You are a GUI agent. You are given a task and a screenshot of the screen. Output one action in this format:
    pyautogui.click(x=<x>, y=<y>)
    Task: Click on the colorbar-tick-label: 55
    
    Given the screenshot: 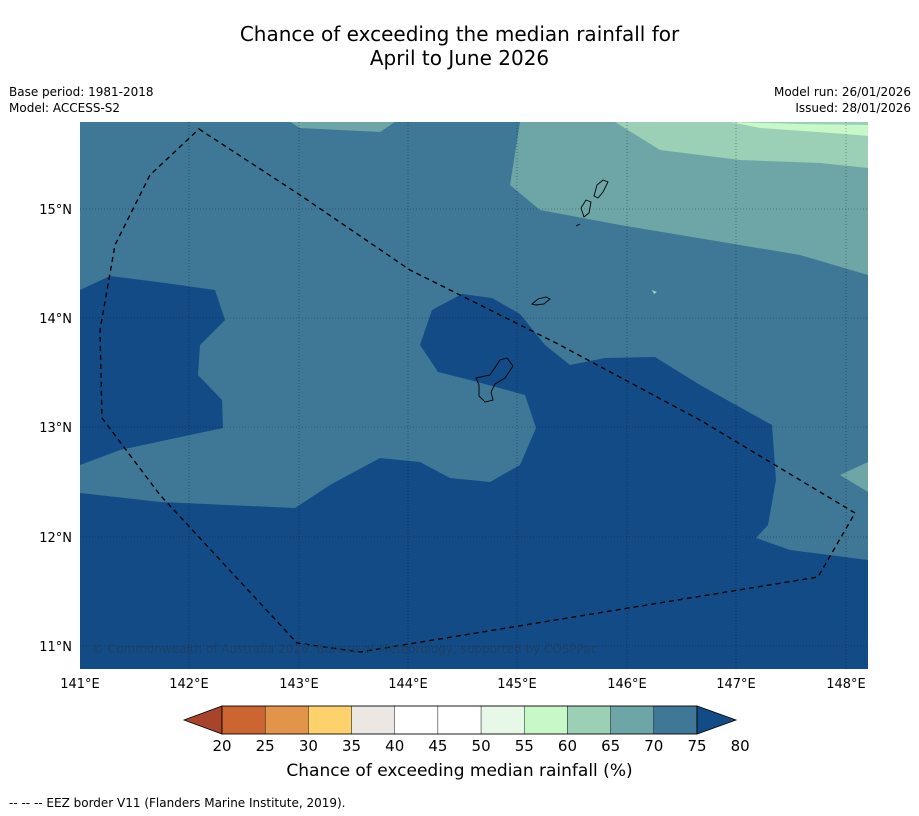 What is the action you would take?
    pyautogui.click(x=524, y=746)
    